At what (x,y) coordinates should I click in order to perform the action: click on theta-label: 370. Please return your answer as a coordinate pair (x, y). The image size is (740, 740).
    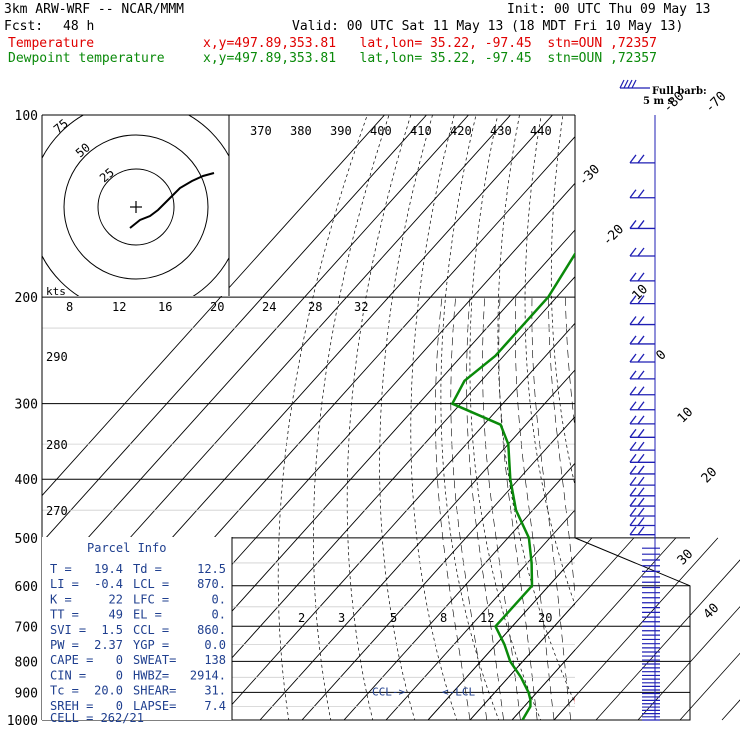
    Looking at the image, I should click on (261, 131).